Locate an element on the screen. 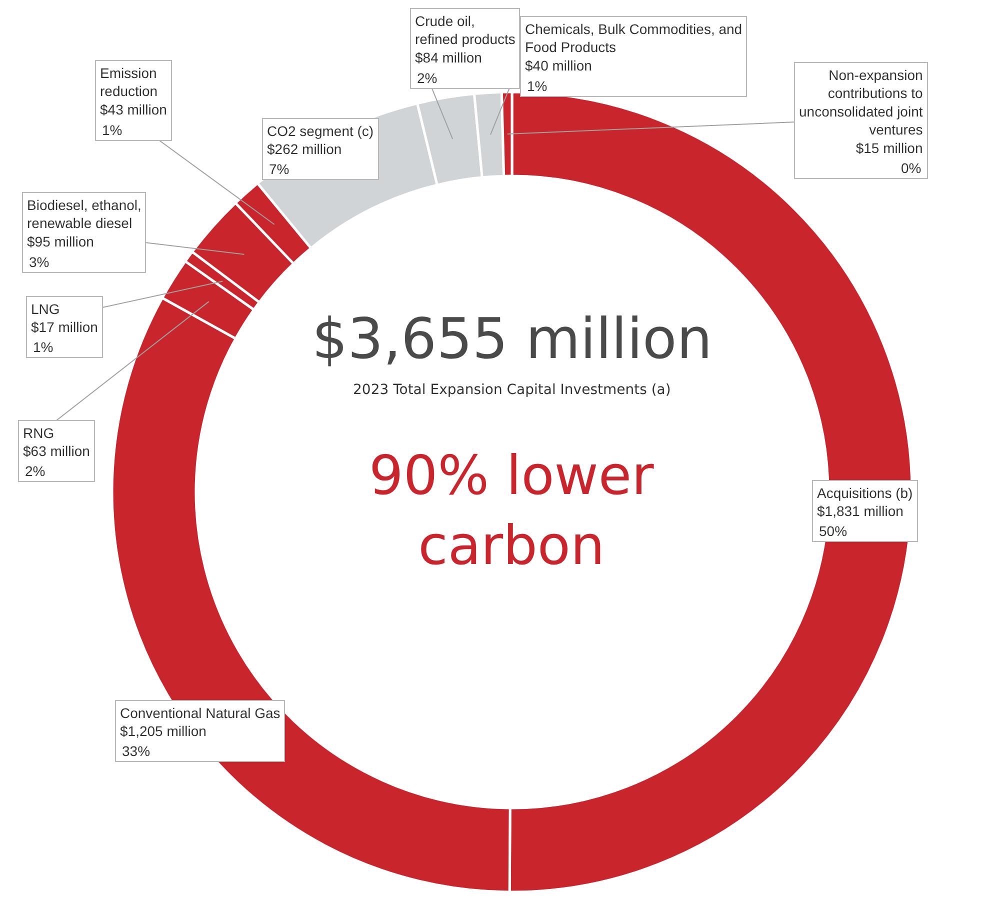 The image size is (992, 909). text: 7% is located at coordinates (279, 169).